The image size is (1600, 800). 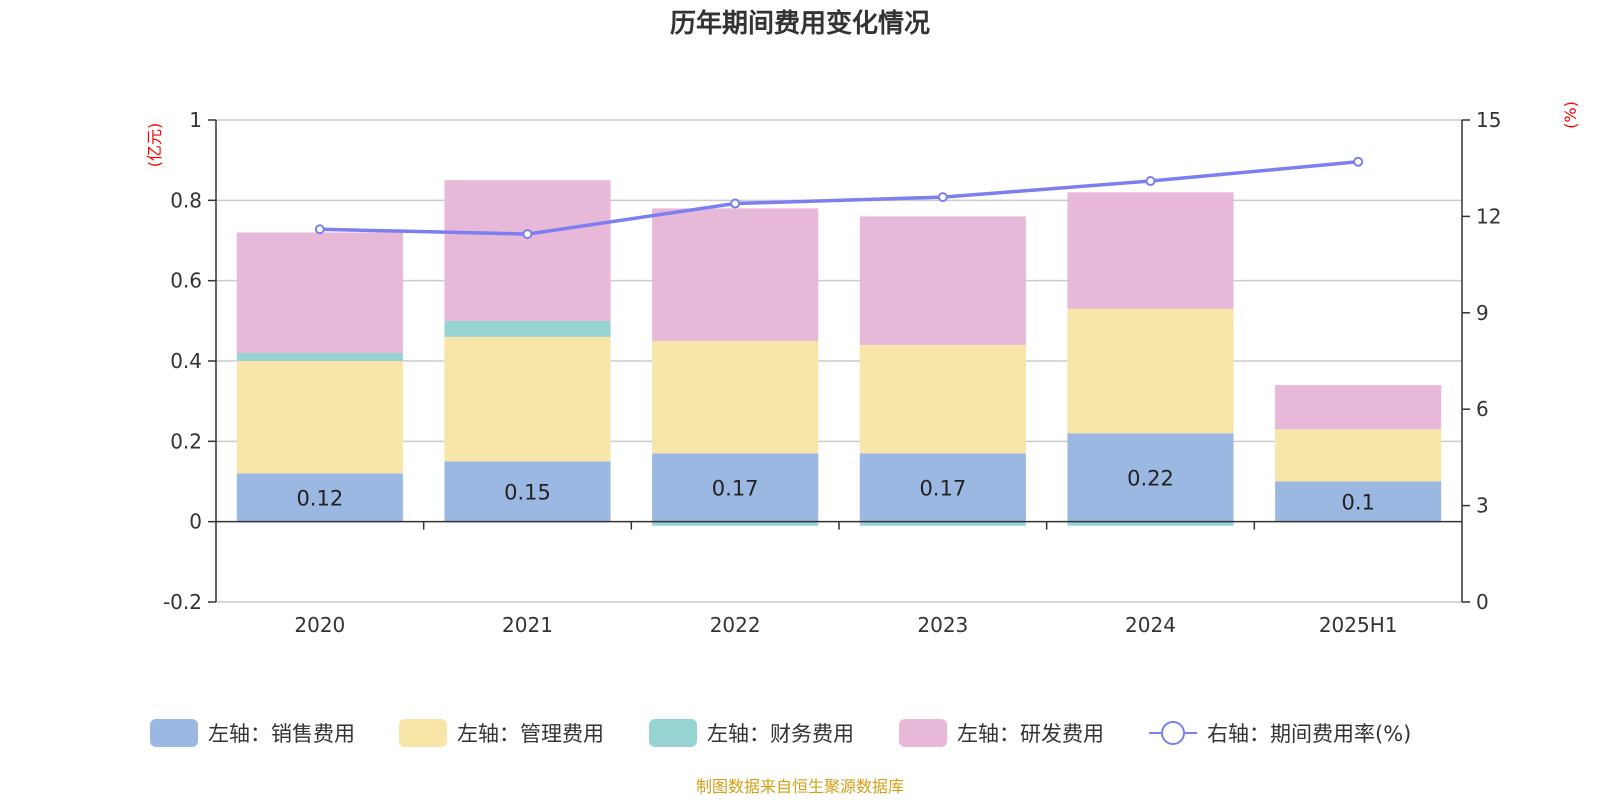 What do you see at coordinates (527, 399) in the screenshot?
I see `bar-1-2021` at bounding box center [527, 399].